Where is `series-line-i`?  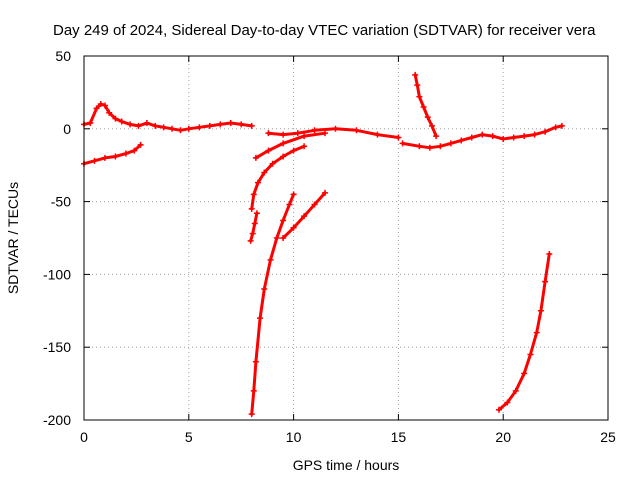
series-line-i is located at coordinates (425, 105).